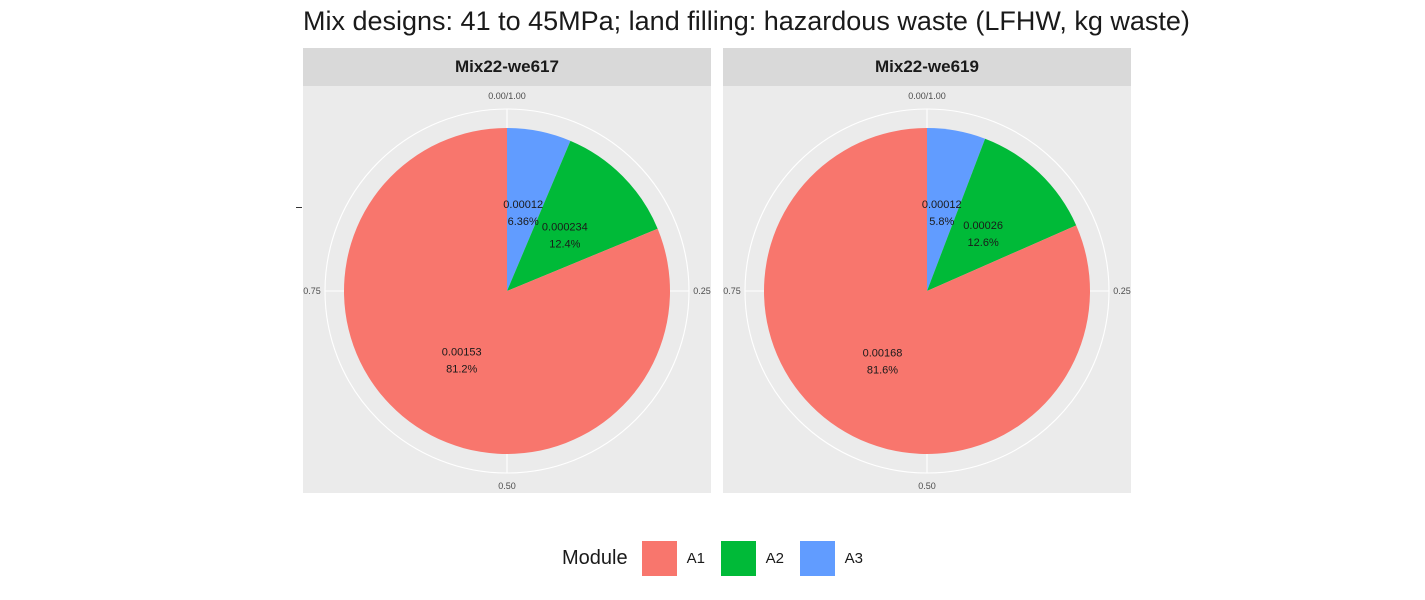 This screenshot has height=600, width=1425. I want to click on slice-value-label: 0.000234, so click(565, 228).